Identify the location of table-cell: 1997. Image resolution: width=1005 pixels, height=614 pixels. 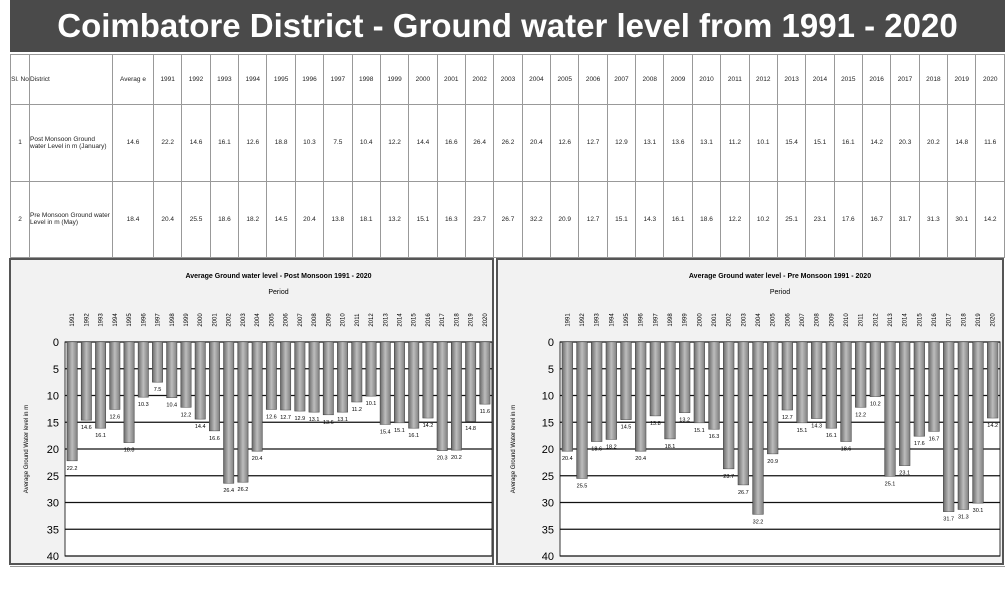
(338, 79).